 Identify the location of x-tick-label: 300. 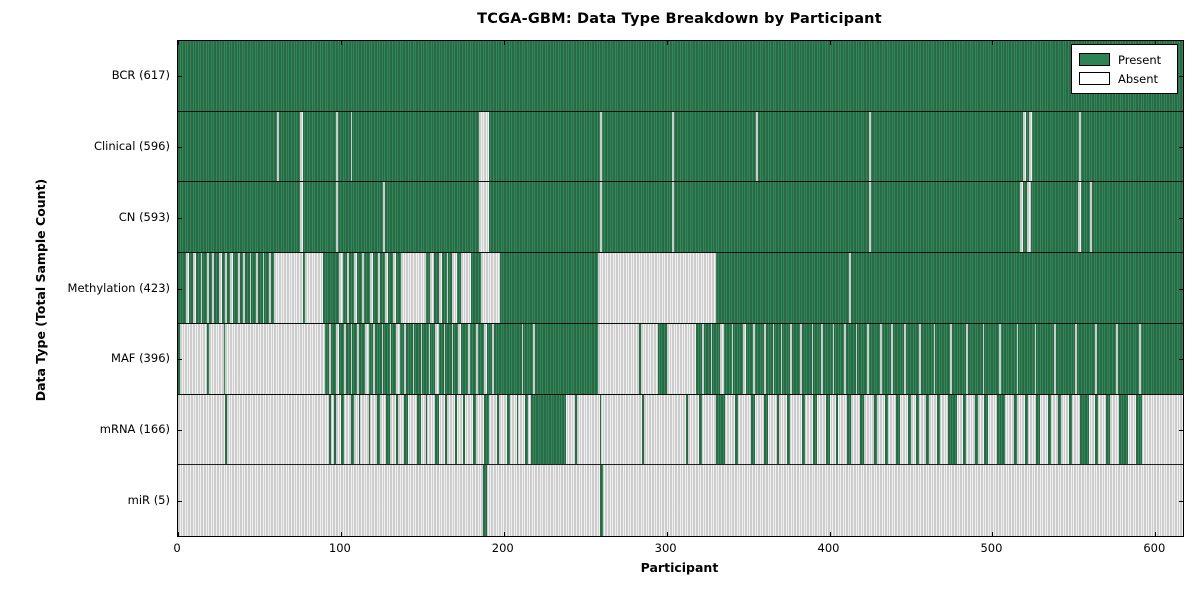
(665, 548).